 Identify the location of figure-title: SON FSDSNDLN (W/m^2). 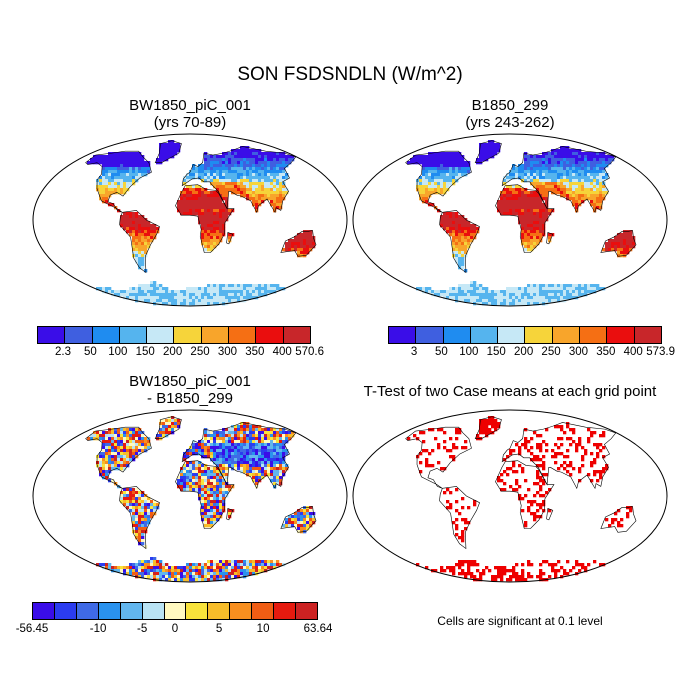
(350, 74).